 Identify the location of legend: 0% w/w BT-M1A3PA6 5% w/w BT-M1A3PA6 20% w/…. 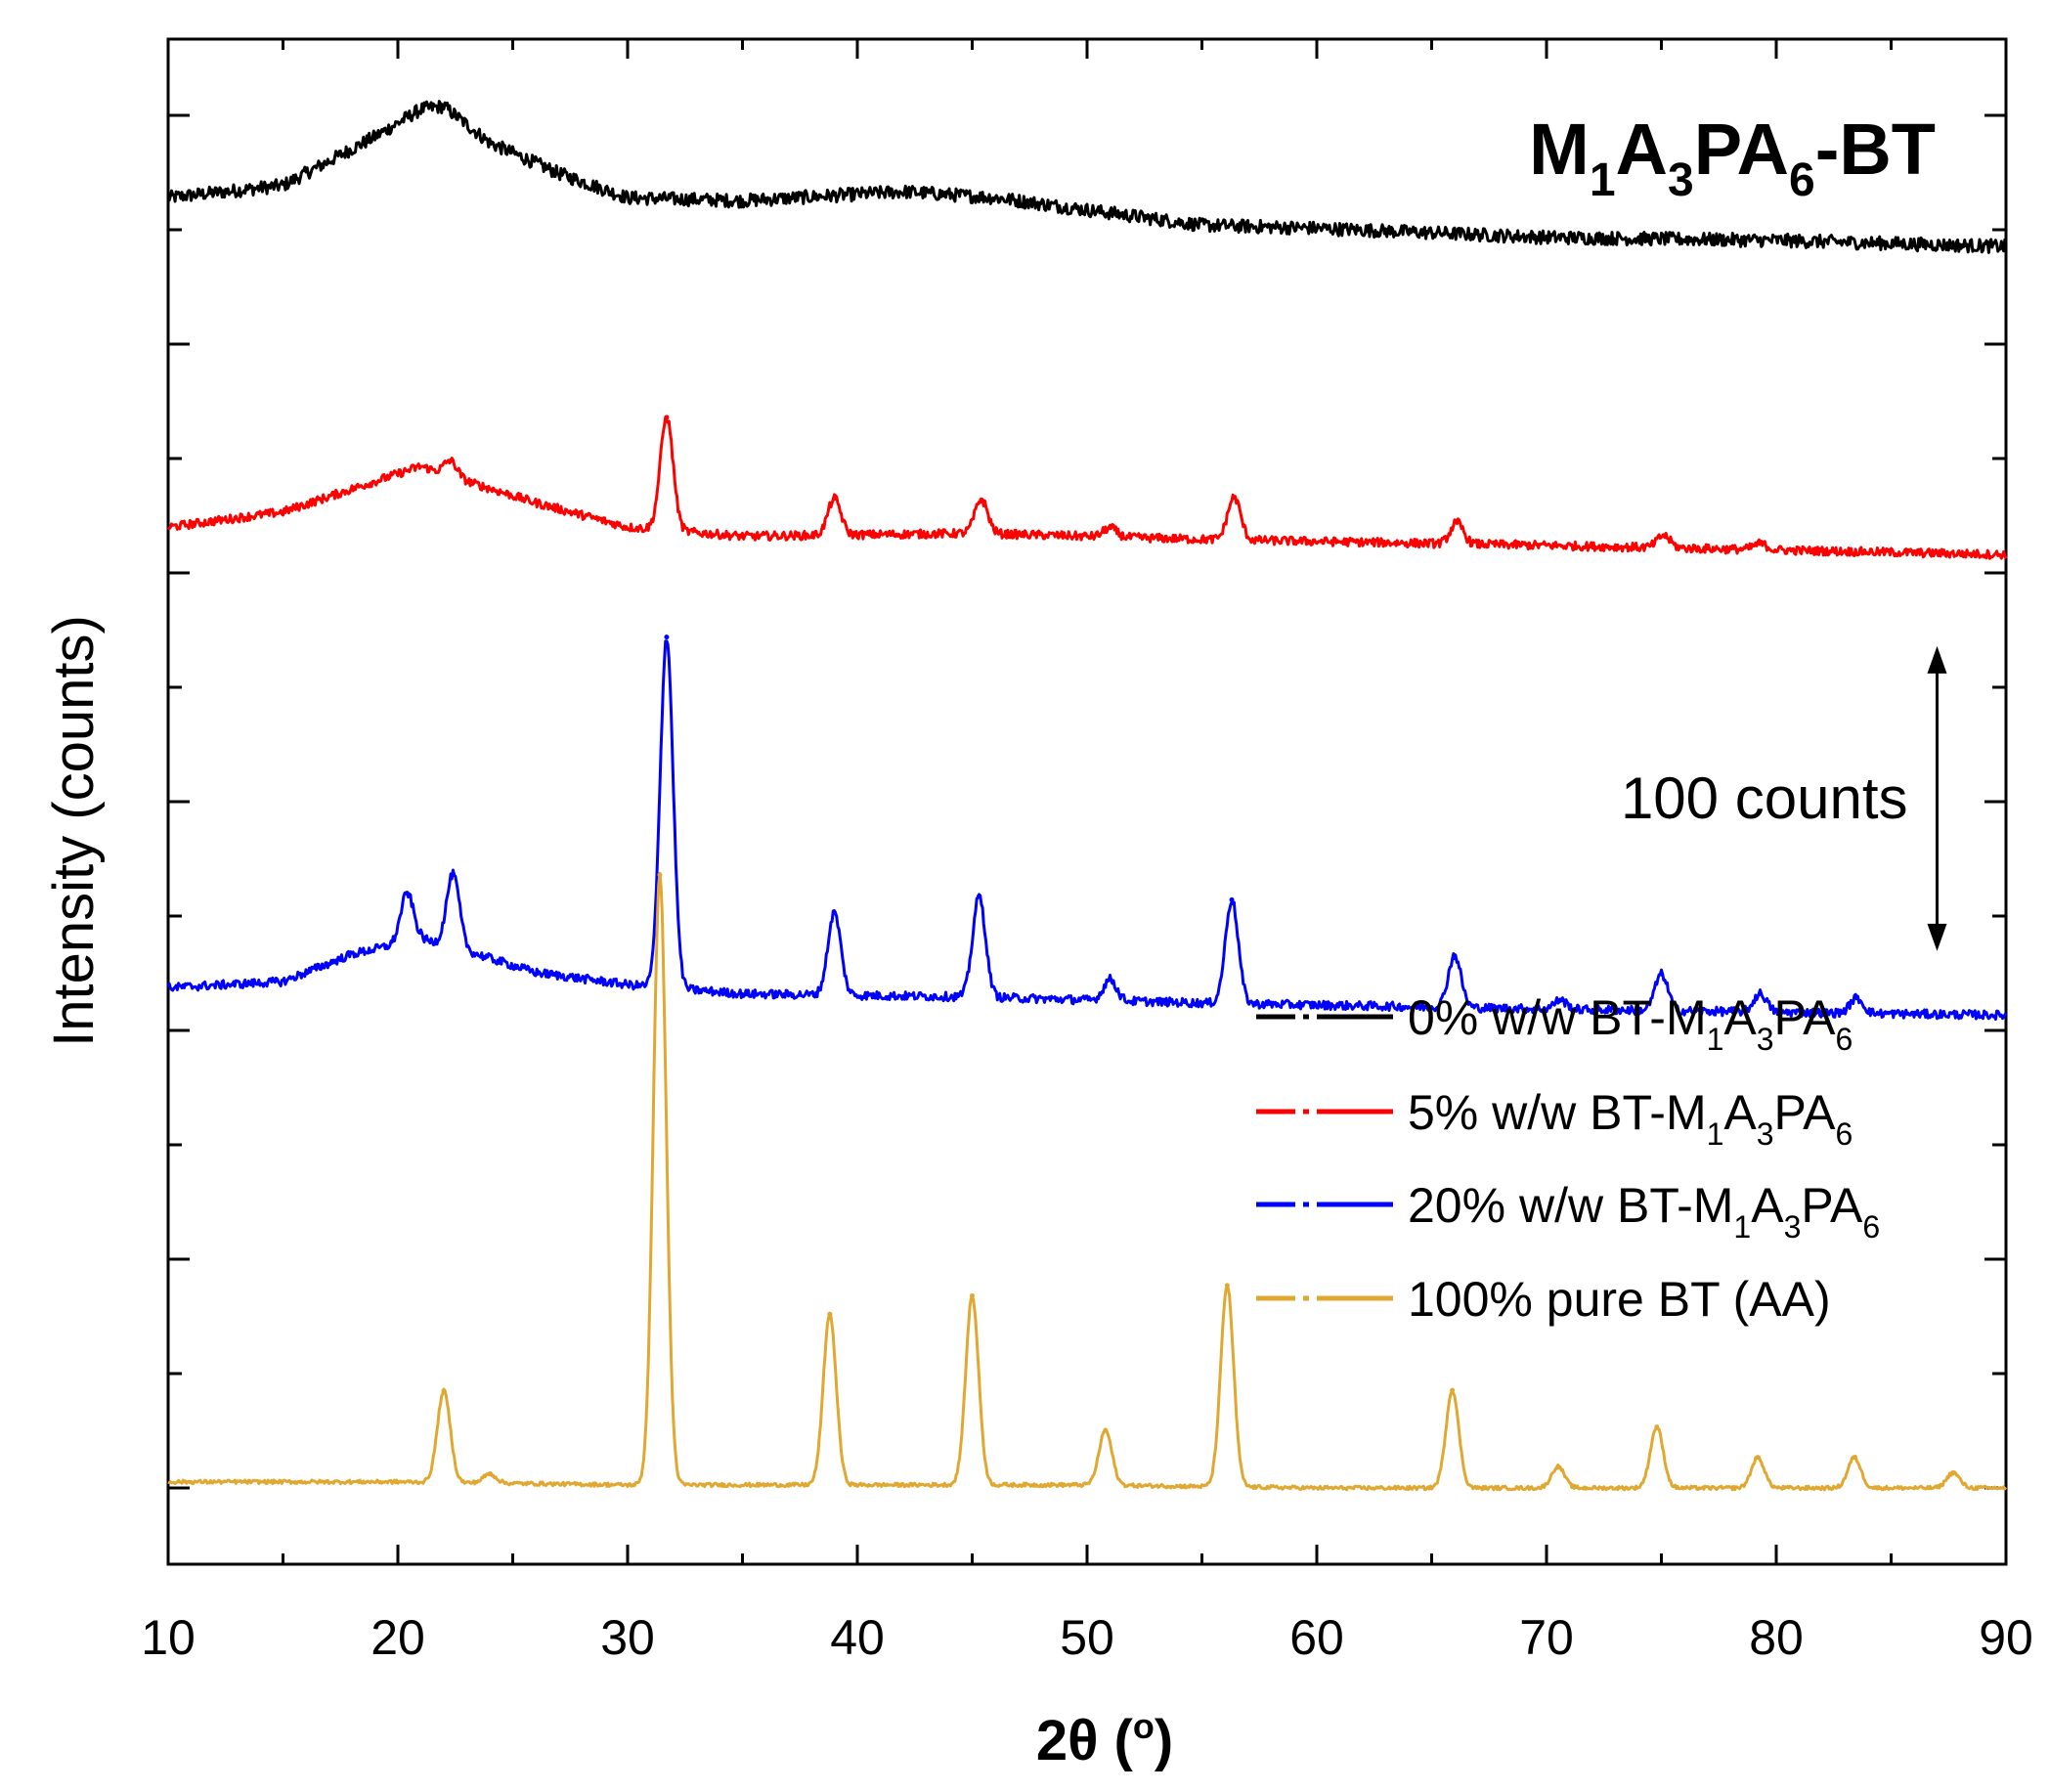
(1568, 1158).